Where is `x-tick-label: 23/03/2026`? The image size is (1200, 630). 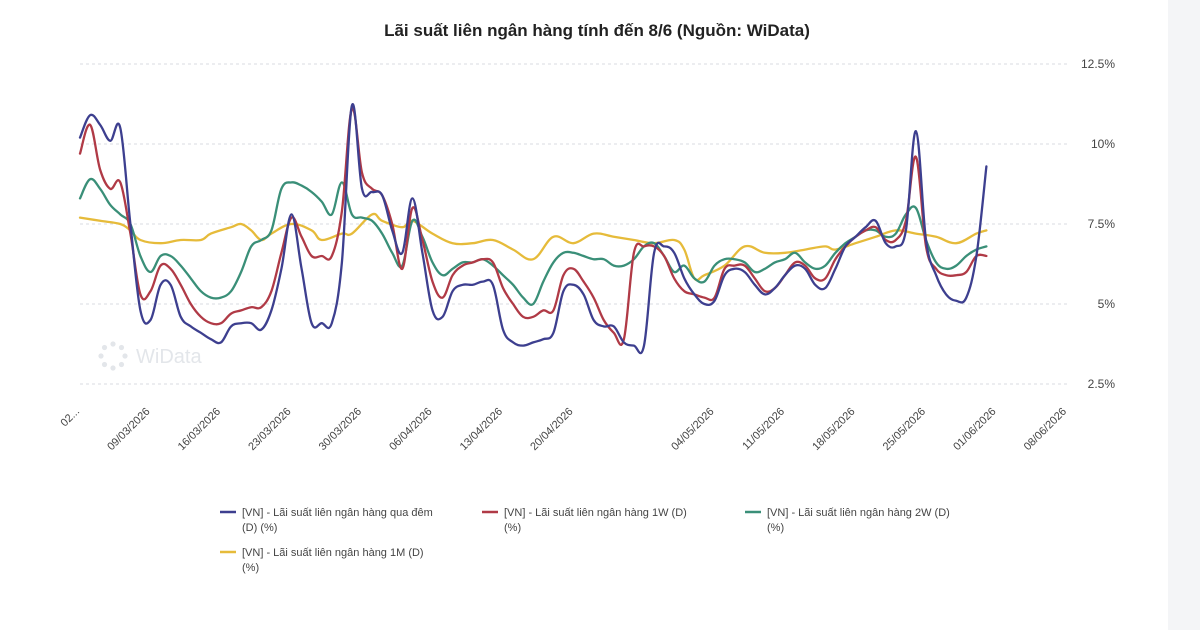
x-tick-label: 23/03/2026 is located at coordinates (269, 429).